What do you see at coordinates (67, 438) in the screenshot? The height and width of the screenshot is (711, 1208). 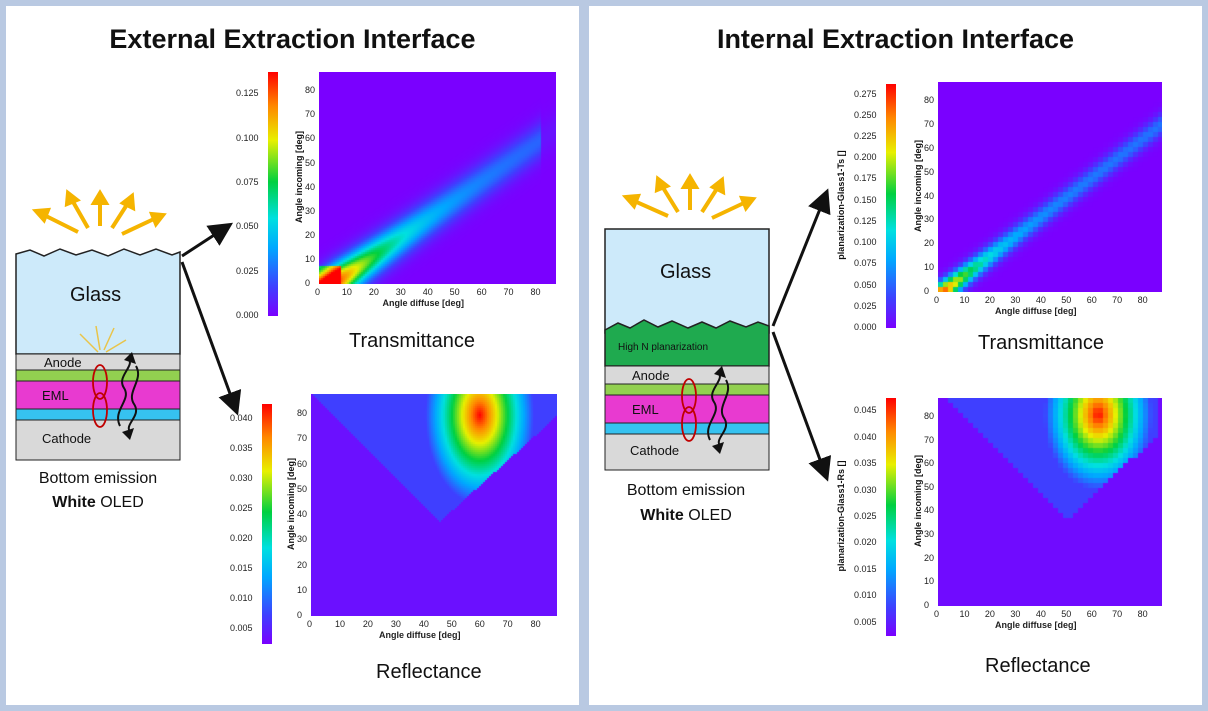 I see `left-cathode-label: Cathode` at bounding box center [67, 438].